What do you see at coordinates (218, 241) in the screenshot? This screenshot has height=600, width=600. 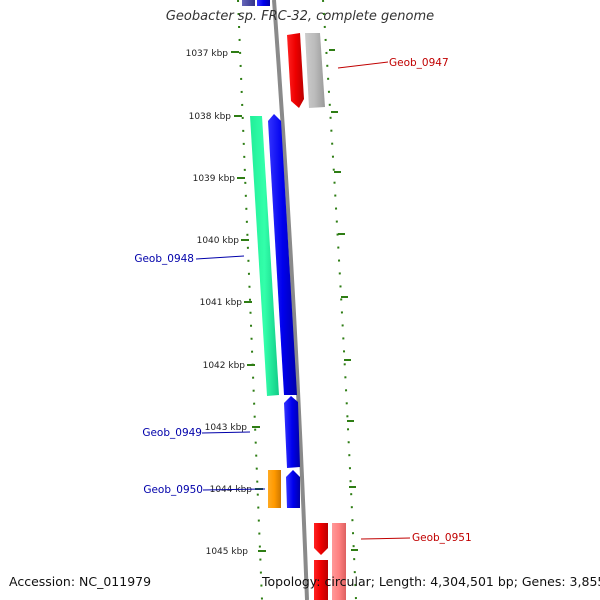 I see `tick-label: 1040 kbp` at bounding box center [218, 241].